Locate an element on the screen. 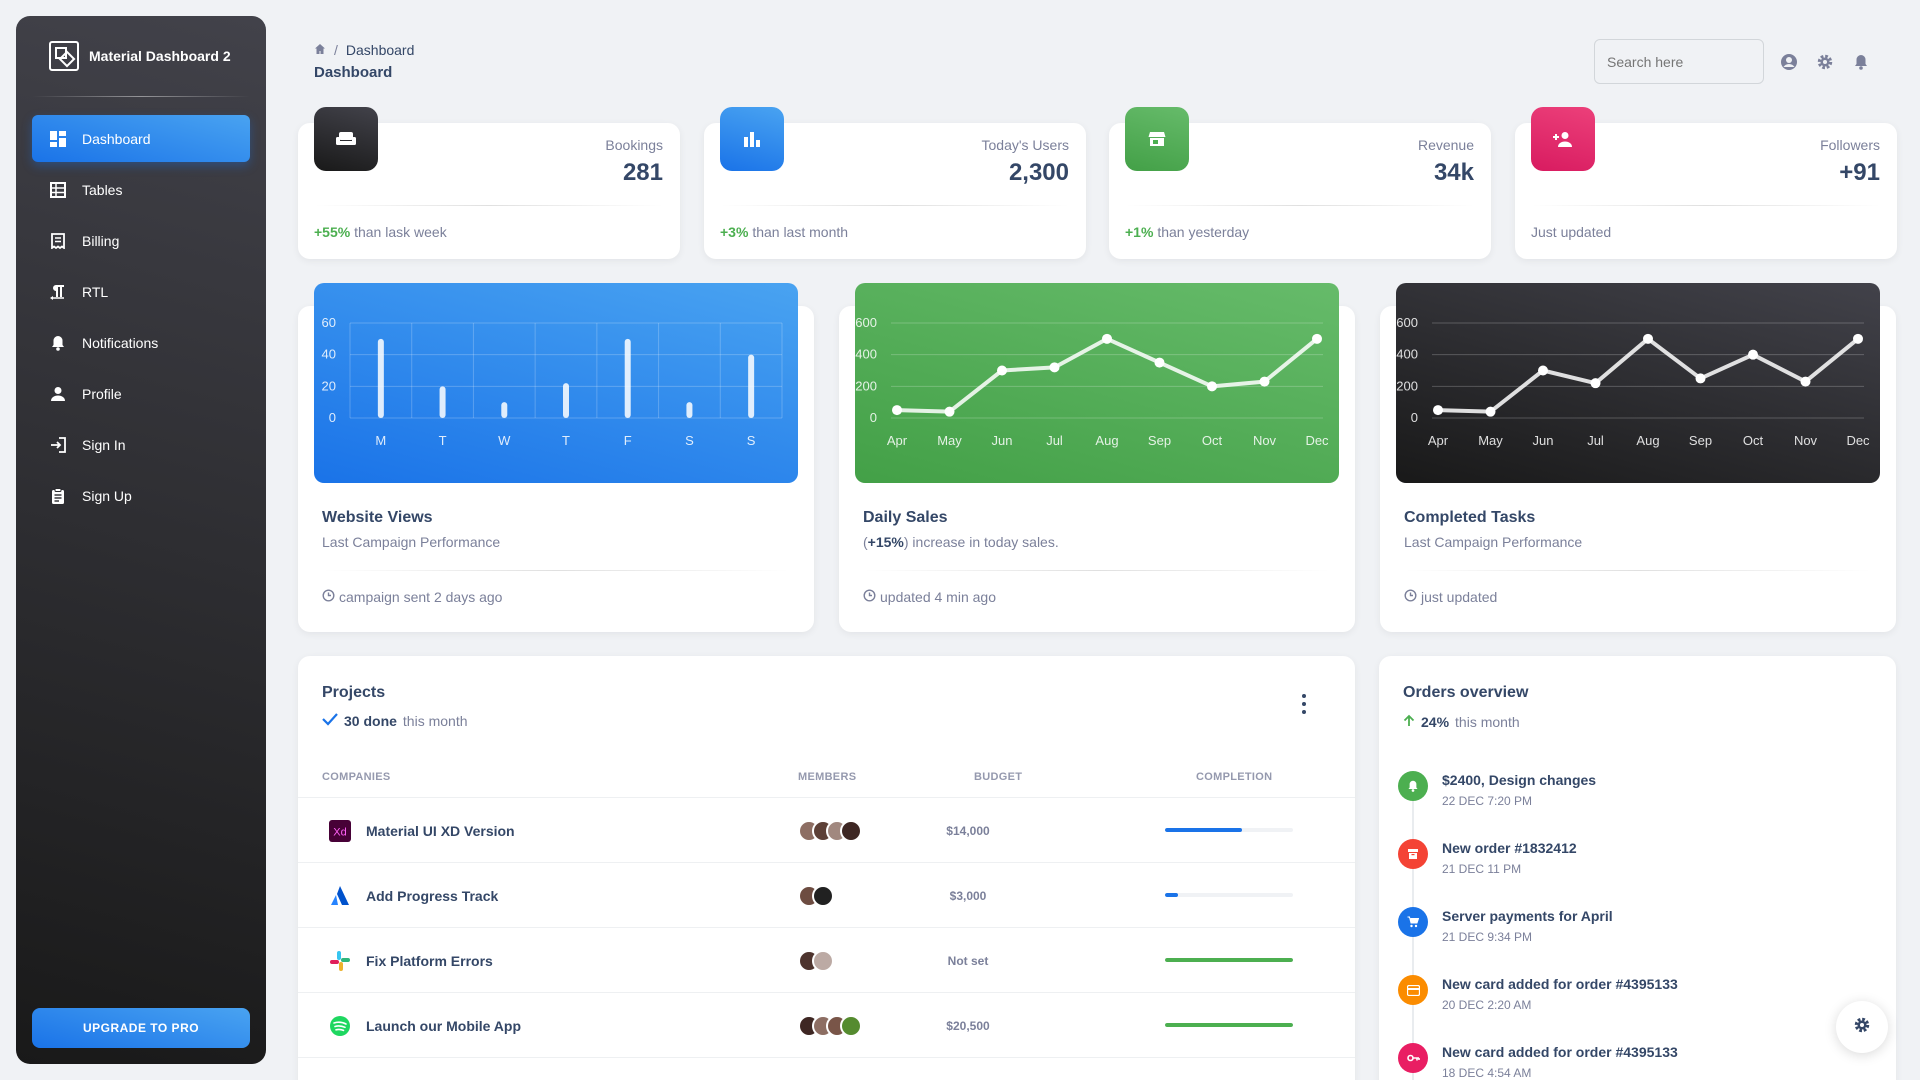 Image resolution: width=1920 pixels, height=1080 pixels. timeline-item: Server payments for April 21 DEC 9:34 PM is located at coordinates (1637, 941).